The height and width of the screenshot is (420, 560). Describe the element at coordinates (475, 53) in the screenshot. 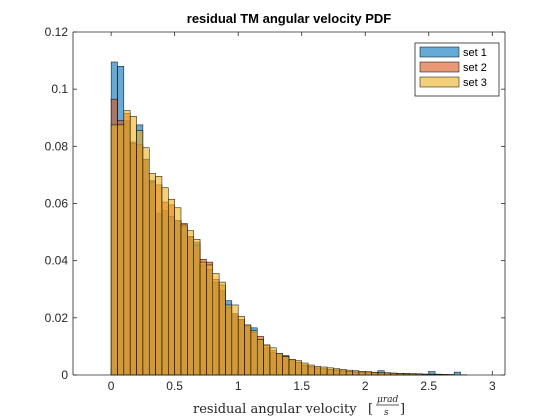

I see `legend-label-set-1: set 1` at that location.